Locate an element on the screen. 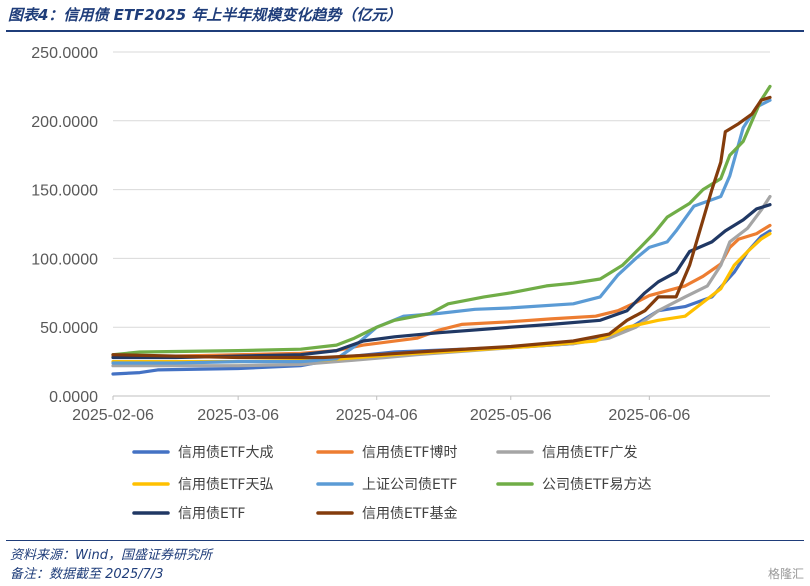 This screenshot has height=586, width=810. x-tick-label: 2025-03-06 is located at coordinates (238, 415).